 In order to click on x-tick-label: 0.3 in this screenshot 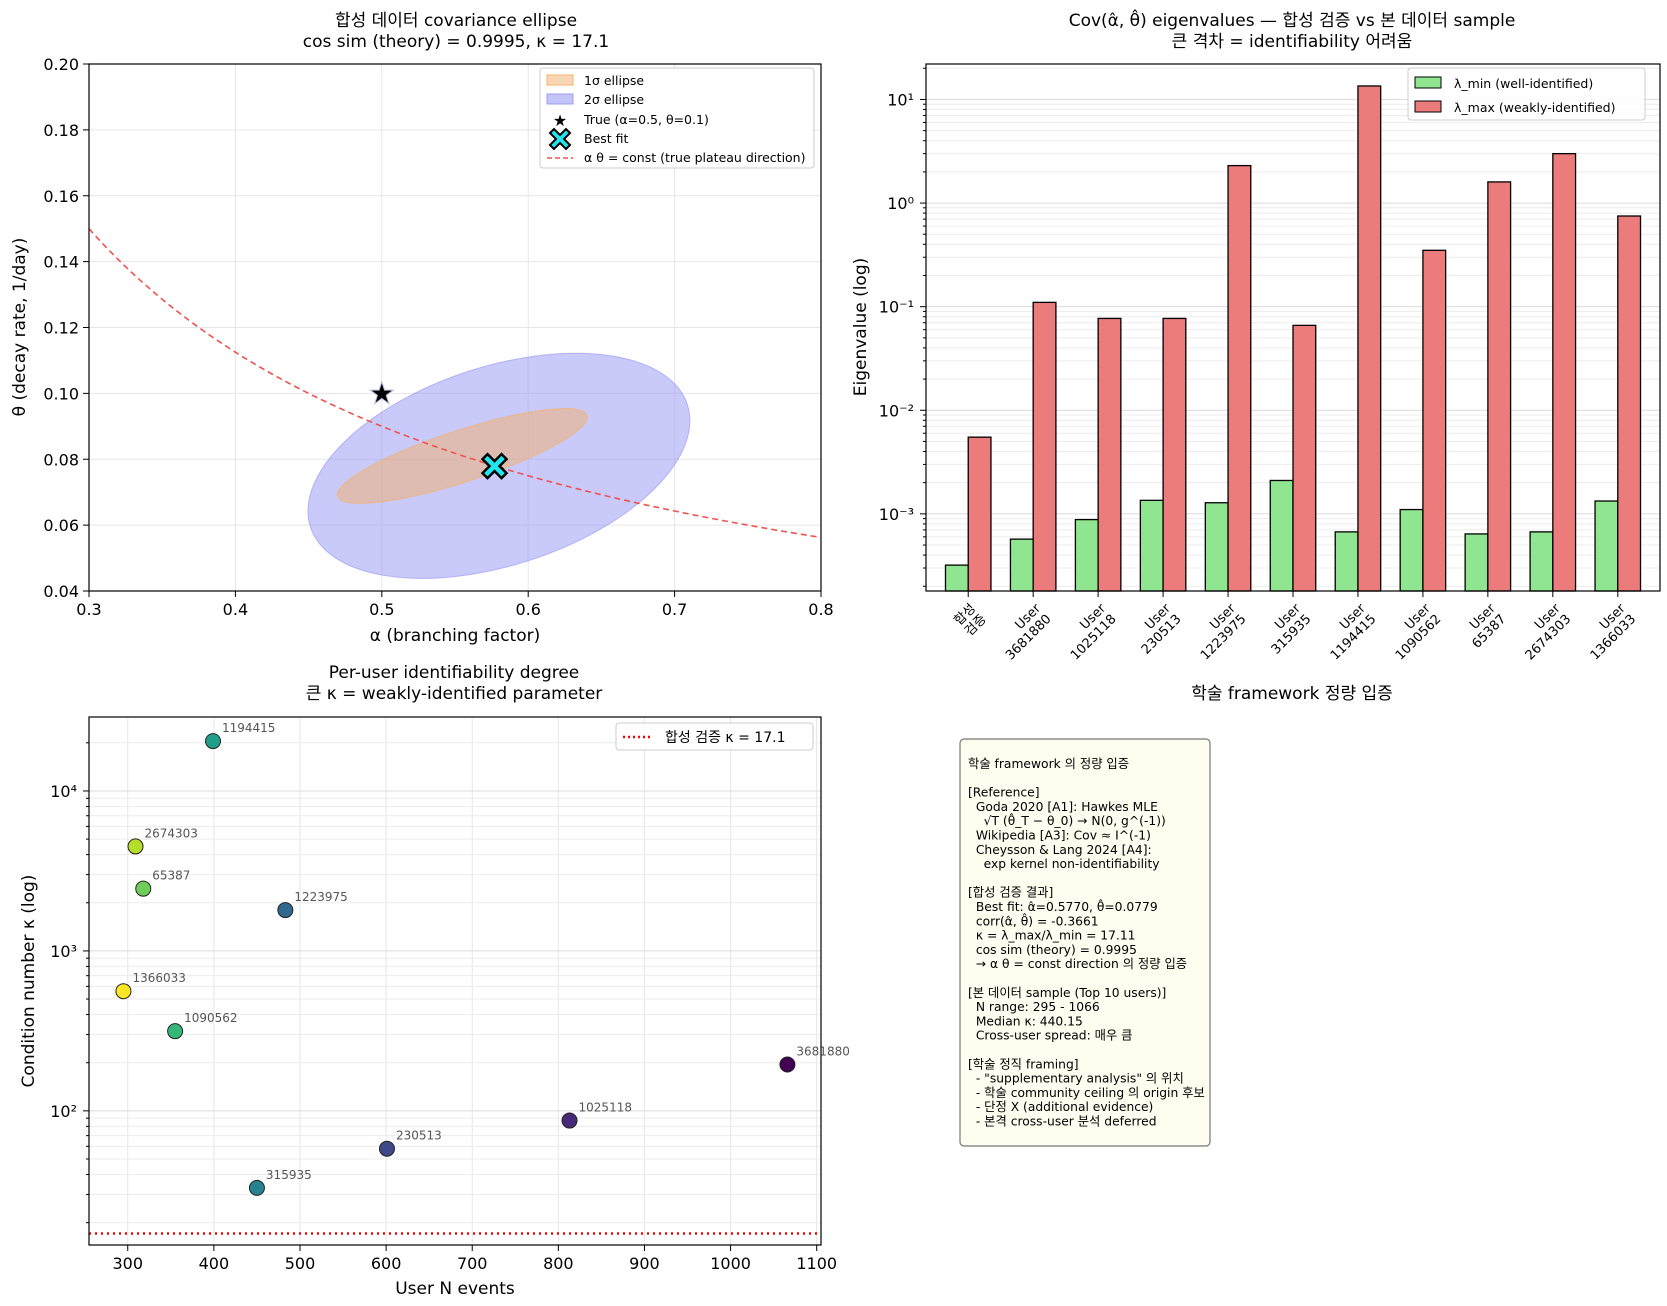, I will do `click(88, 609)`.